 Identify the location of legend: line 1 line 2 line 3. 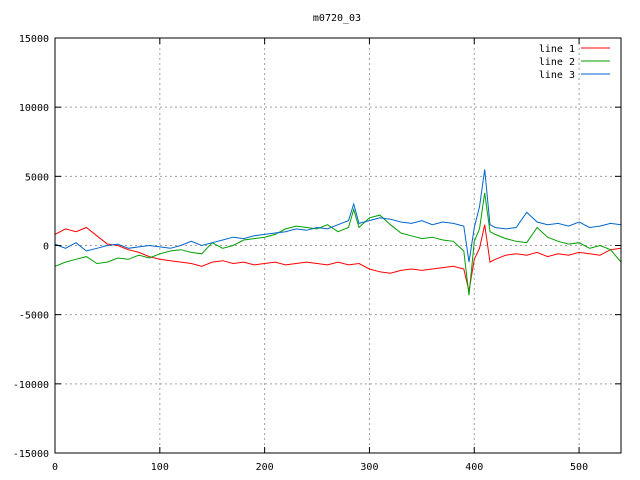
(574, 62).